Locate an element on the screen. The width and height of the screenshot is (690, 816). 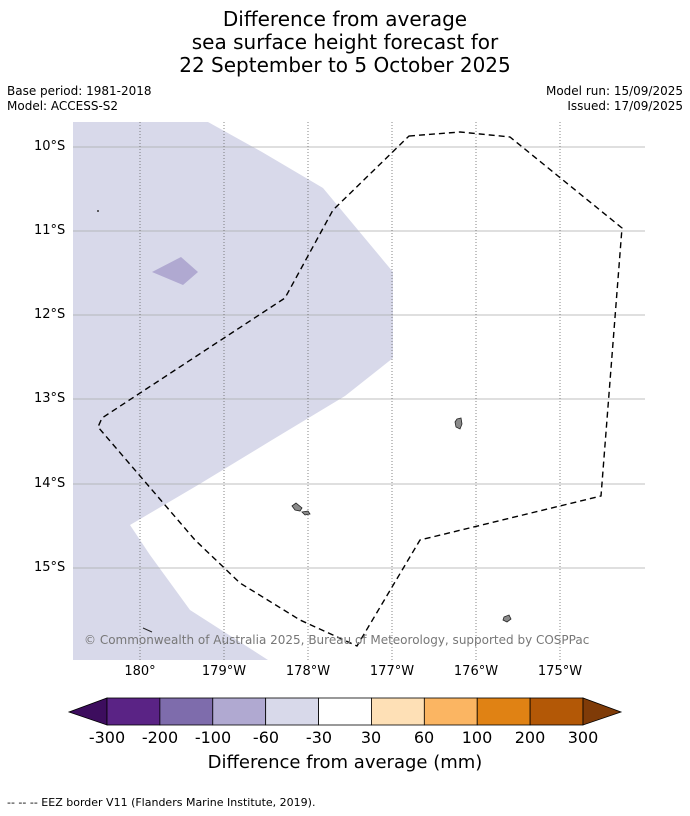
colorbar-tick-label: -100 is located at coordinates (213, 737).